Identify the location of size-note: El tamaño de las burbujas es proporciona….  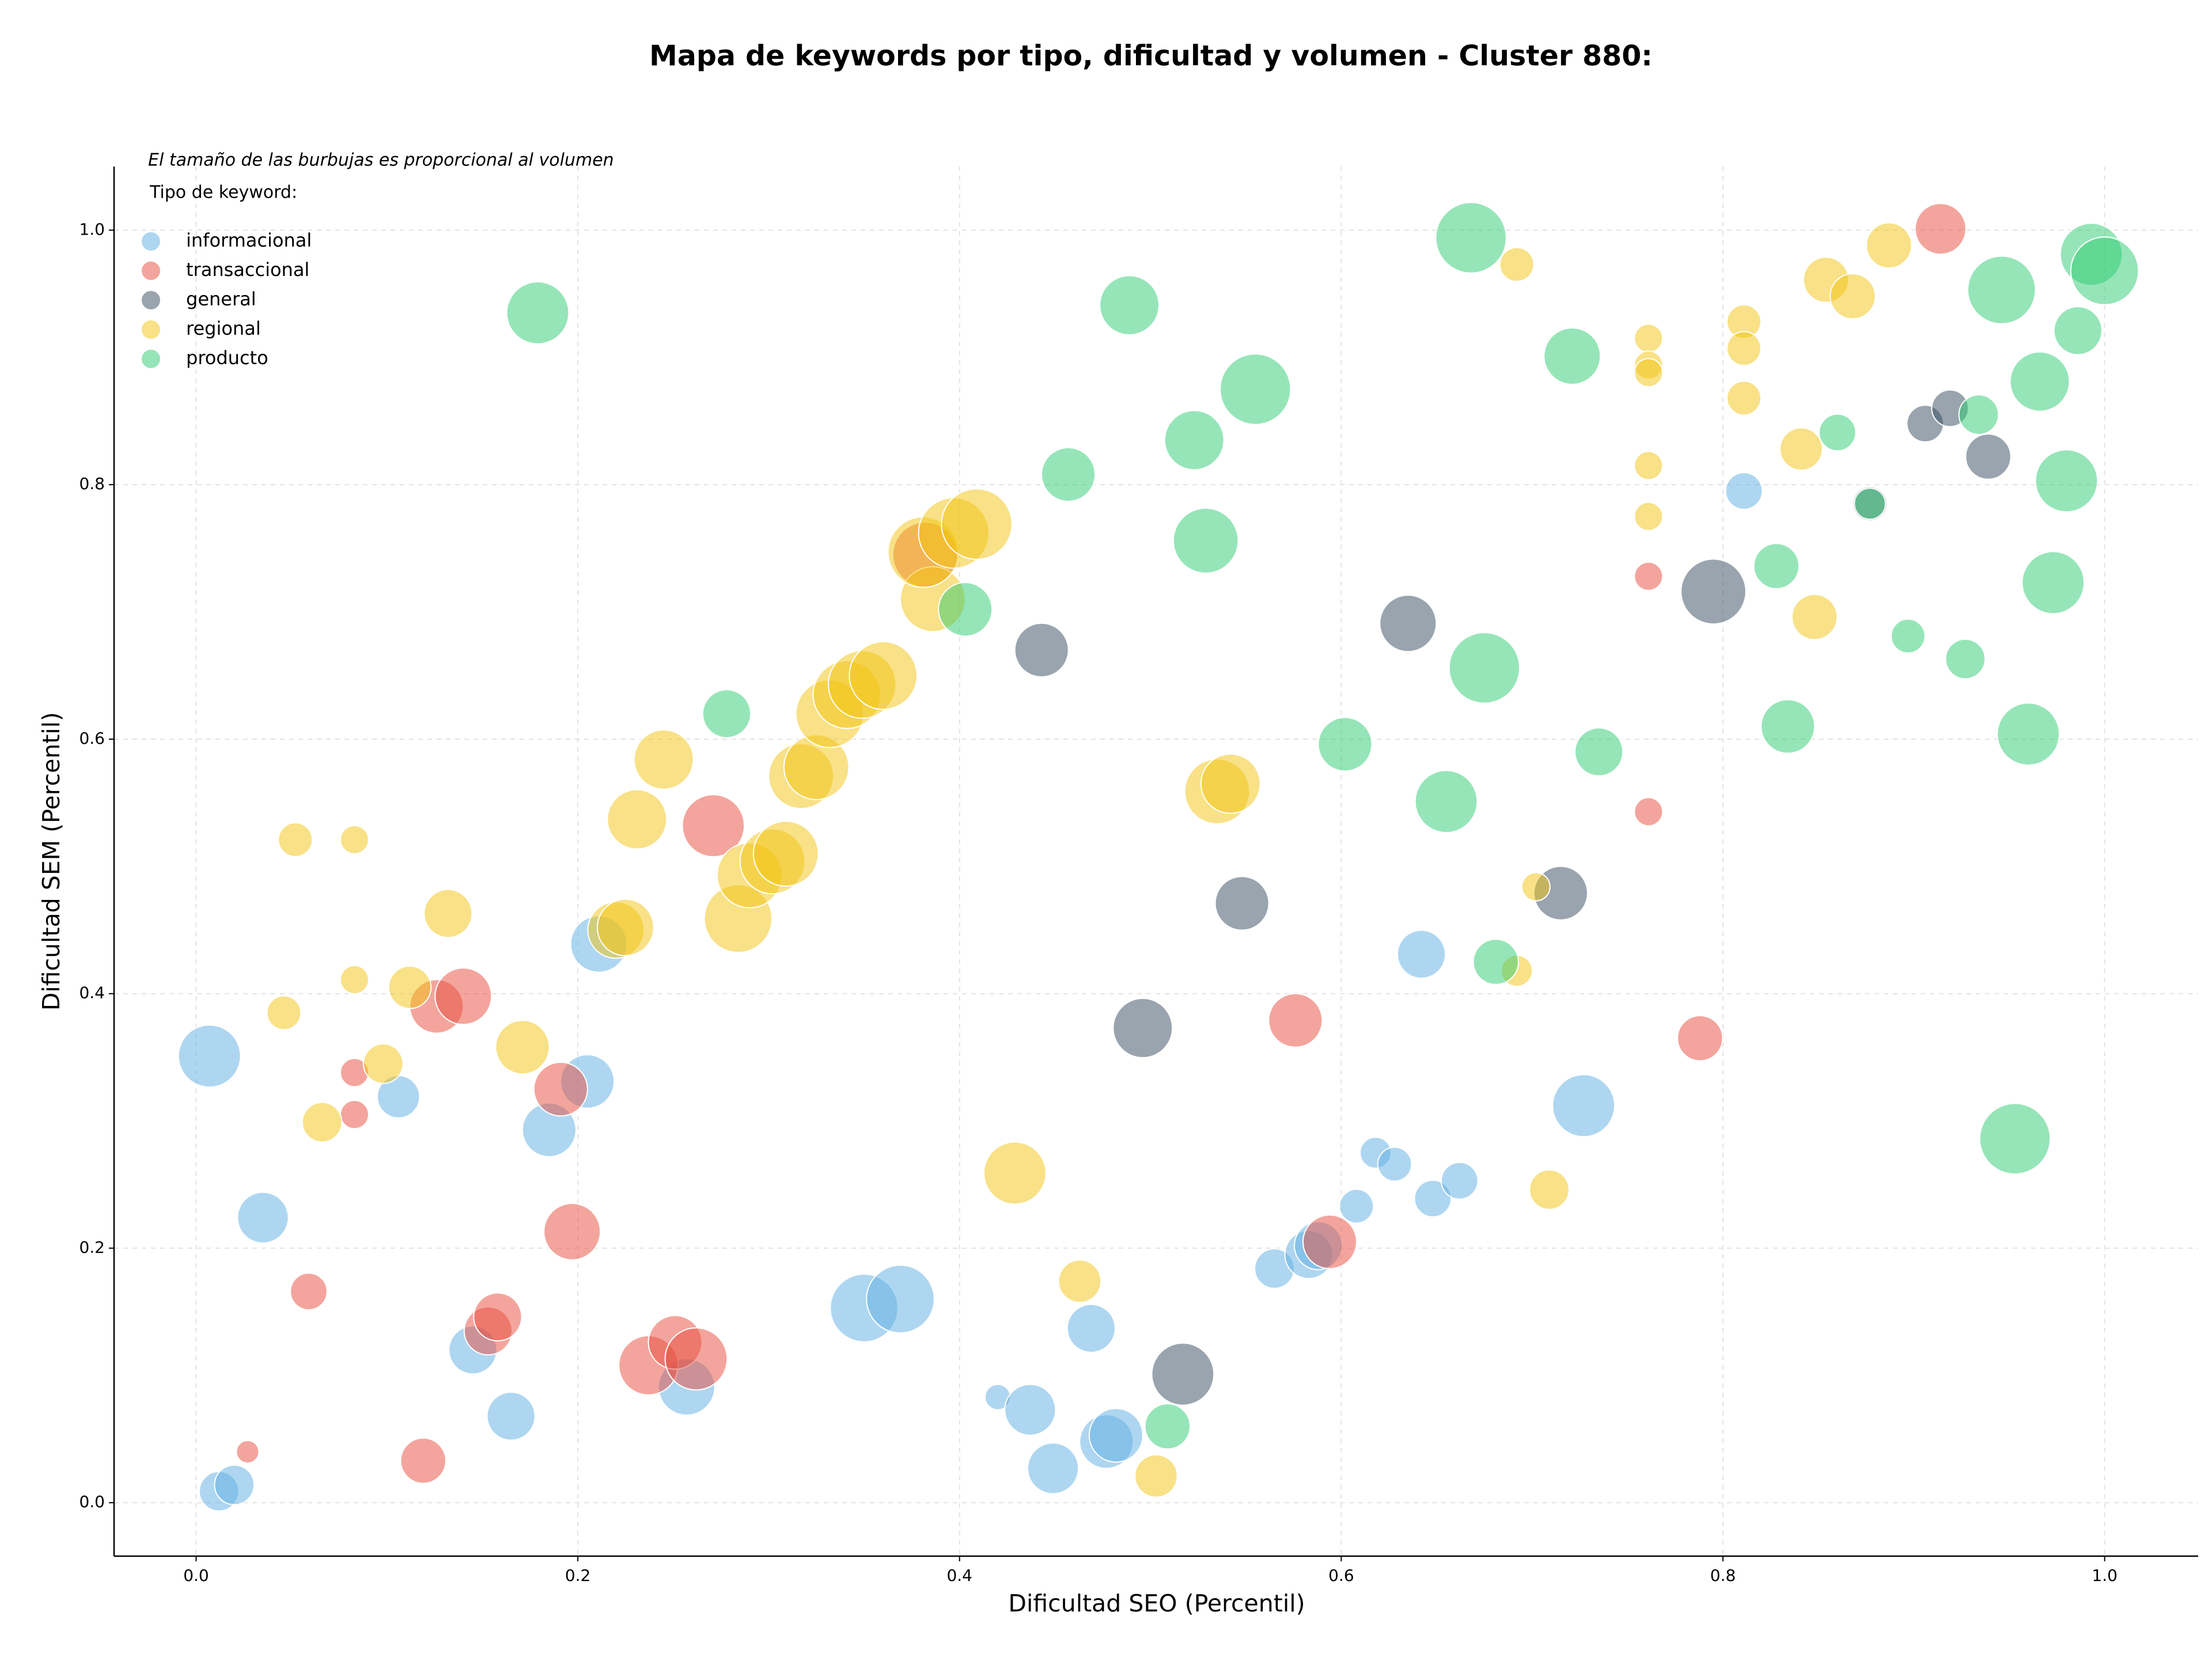
(381, 160).